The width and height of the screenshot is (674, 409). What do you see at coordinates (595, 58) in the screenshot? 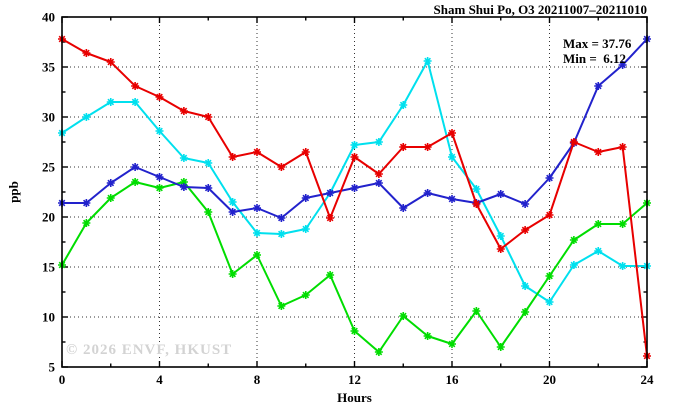
I see `min-value-annotation: Min = 6.12` at bounding box center [595, 58].